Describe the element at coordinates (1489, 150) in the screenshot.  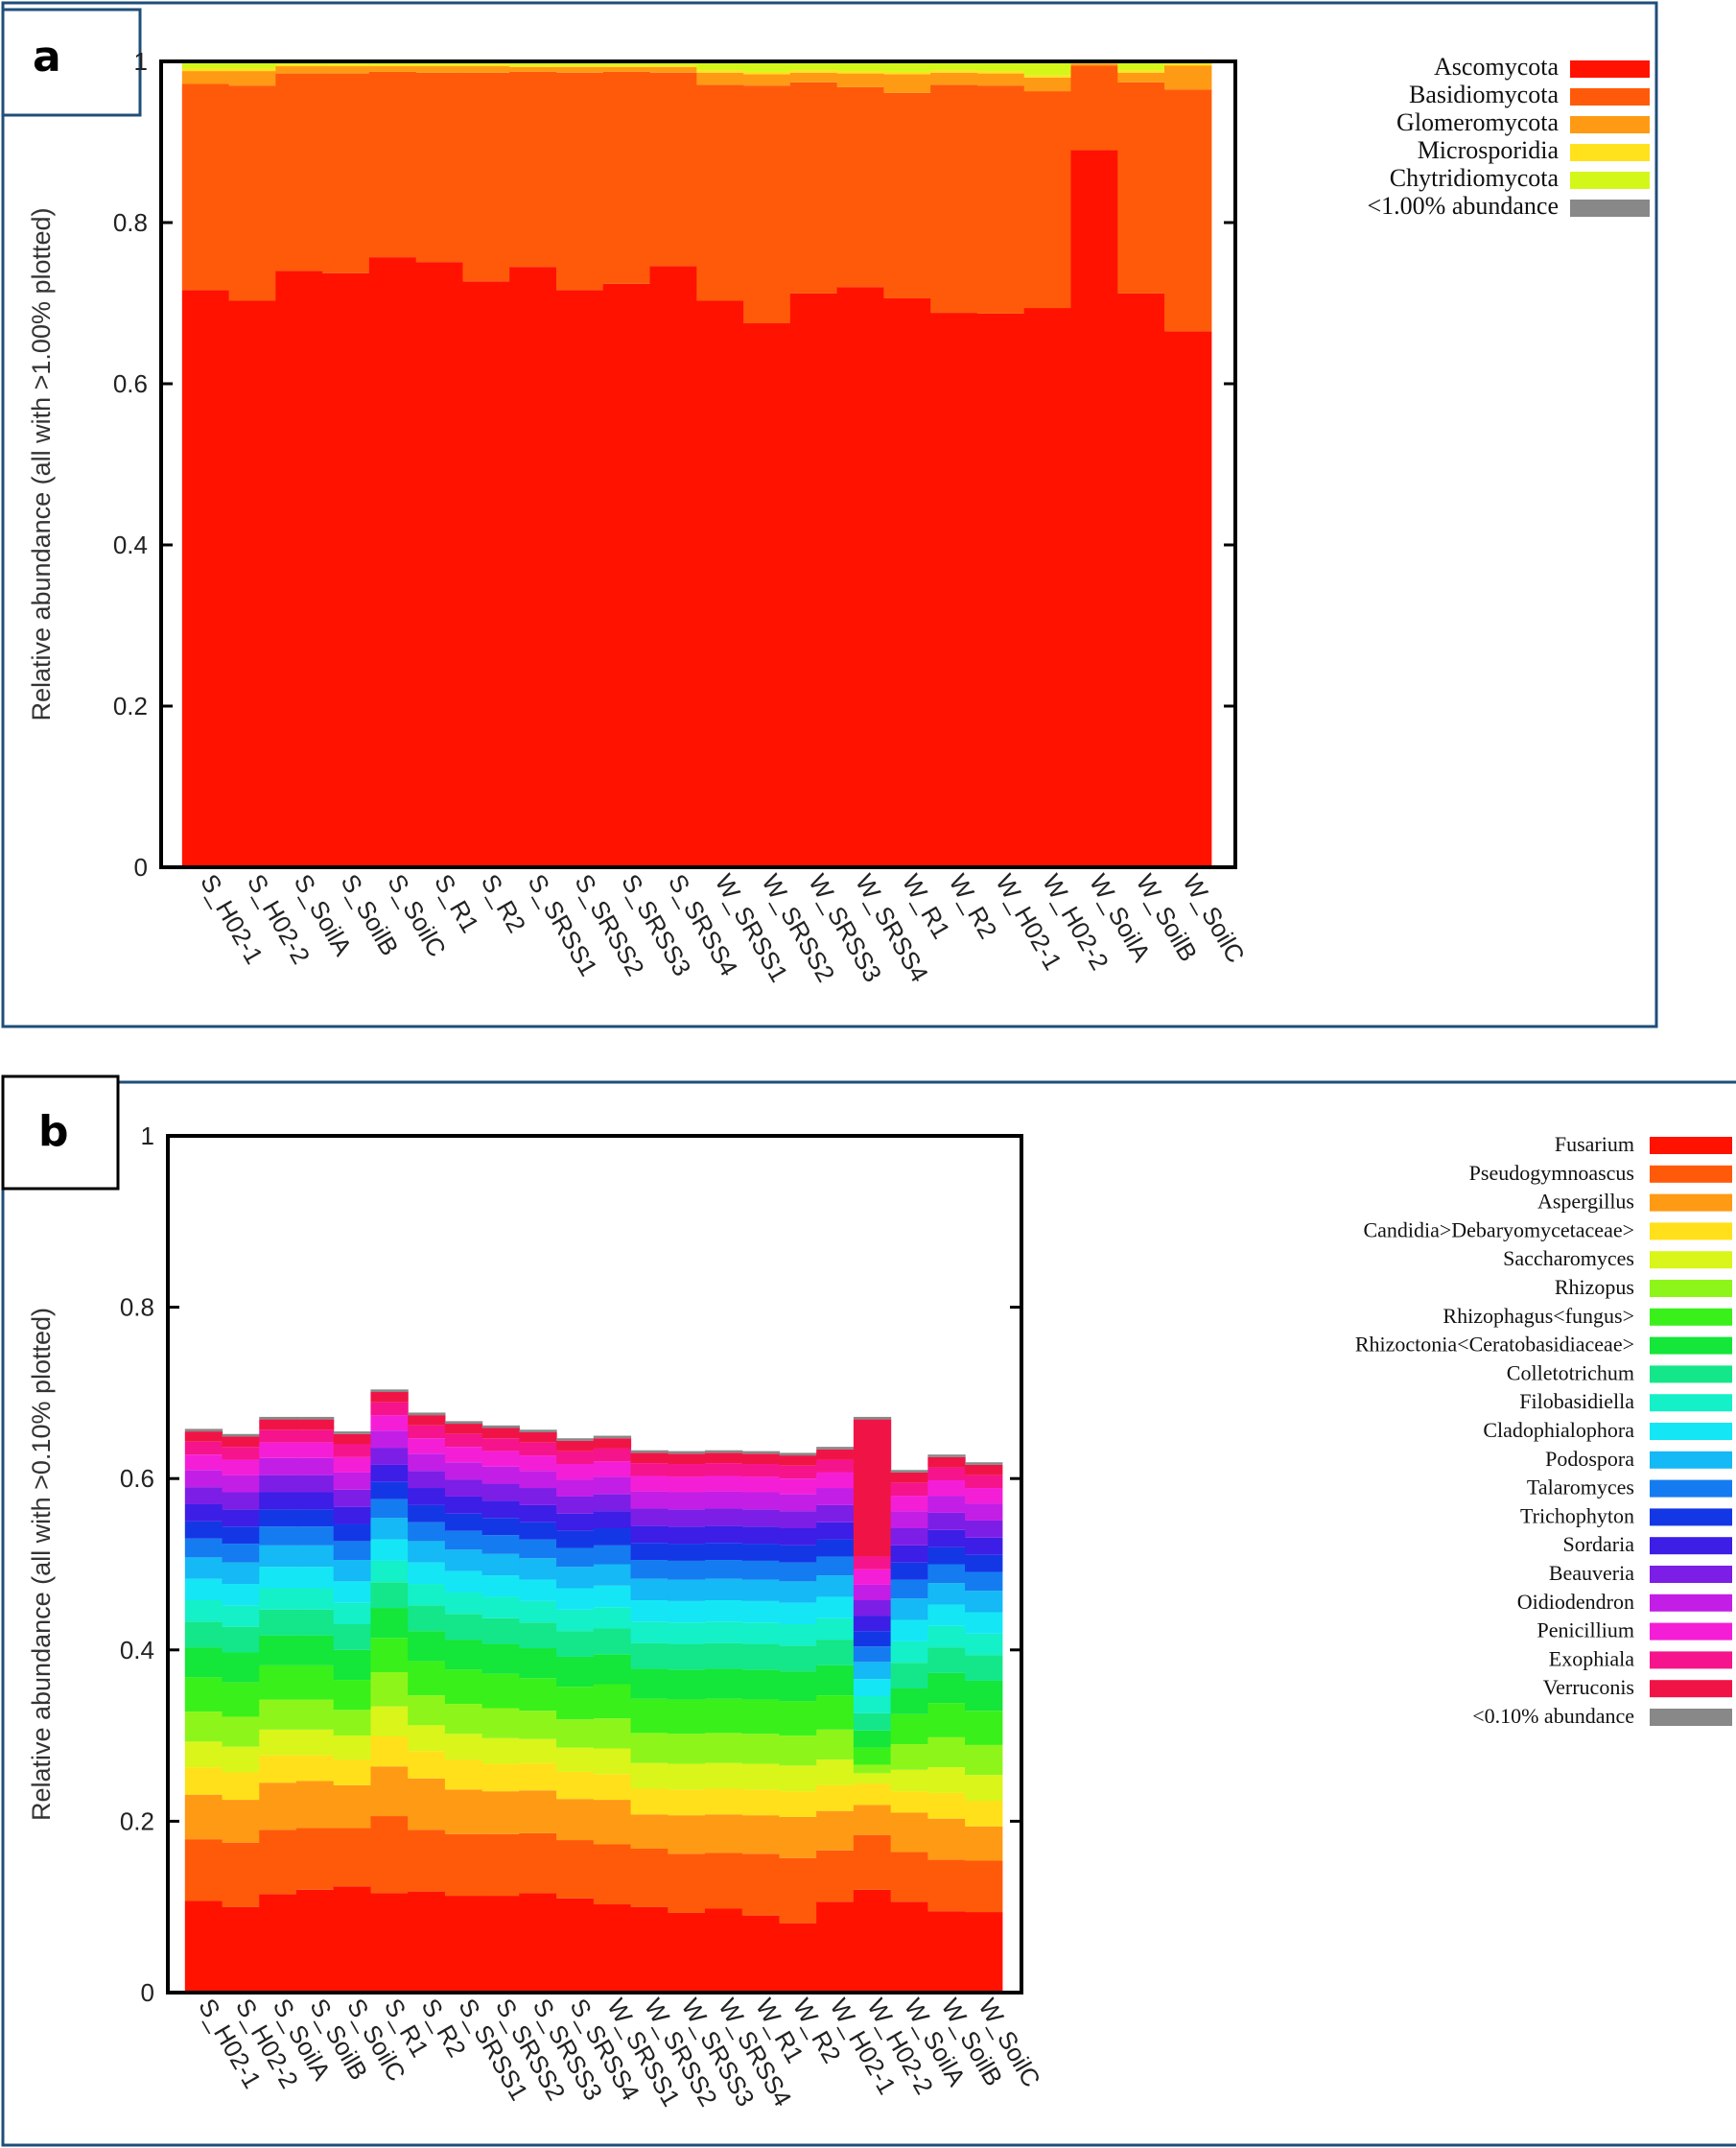
I see `legend-label: Microsporidia` at that location.